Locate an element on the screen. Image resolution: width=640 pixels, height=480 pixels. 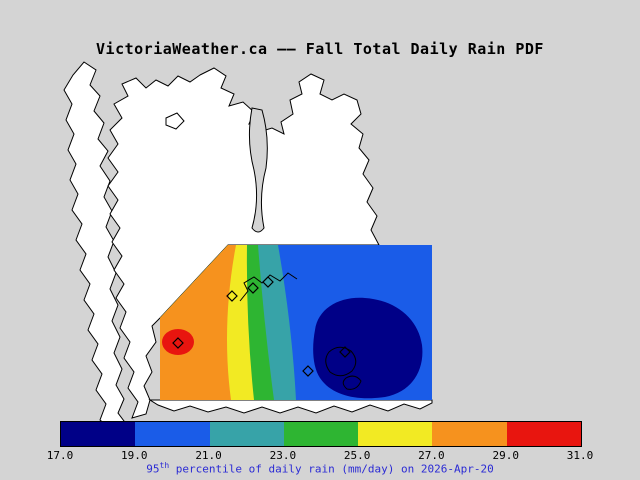
coastline-overlay-peninsula is located at coordinates (268, 287).